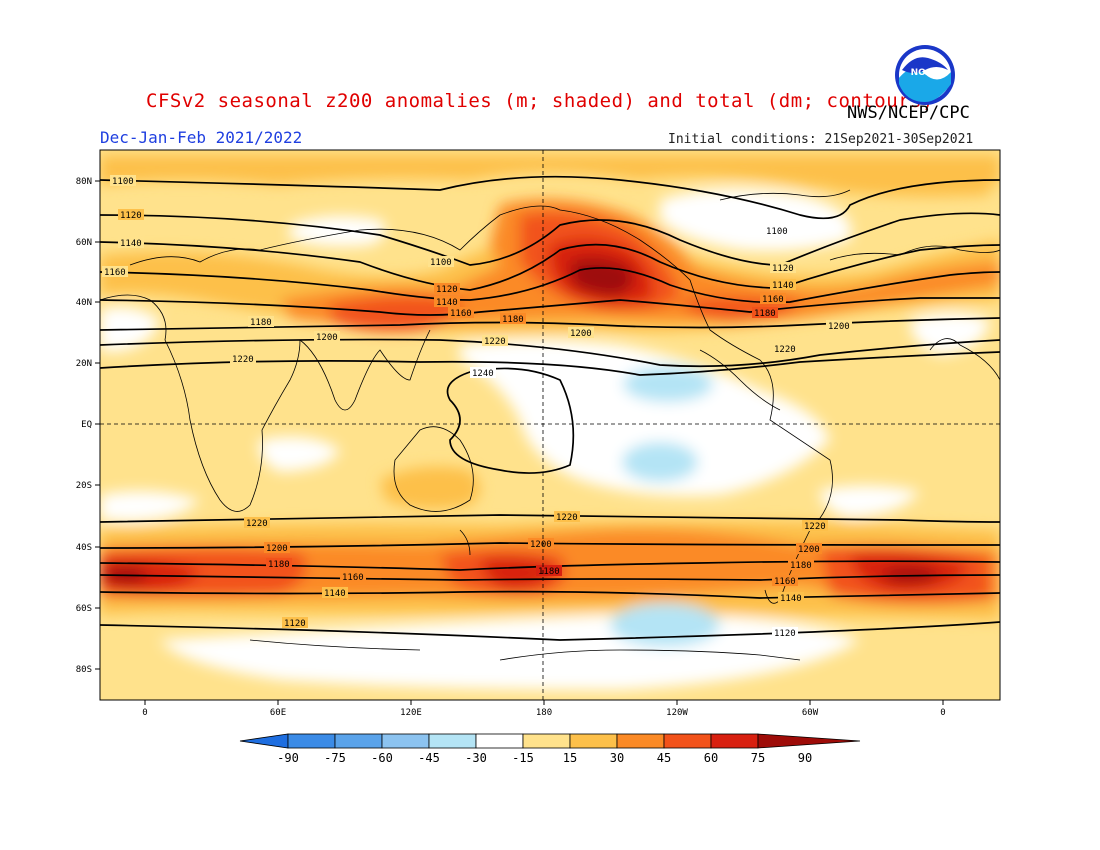 This screenshot has width=1100, height=850. I want to click on logo-text: NOAA, so click(925, 73).